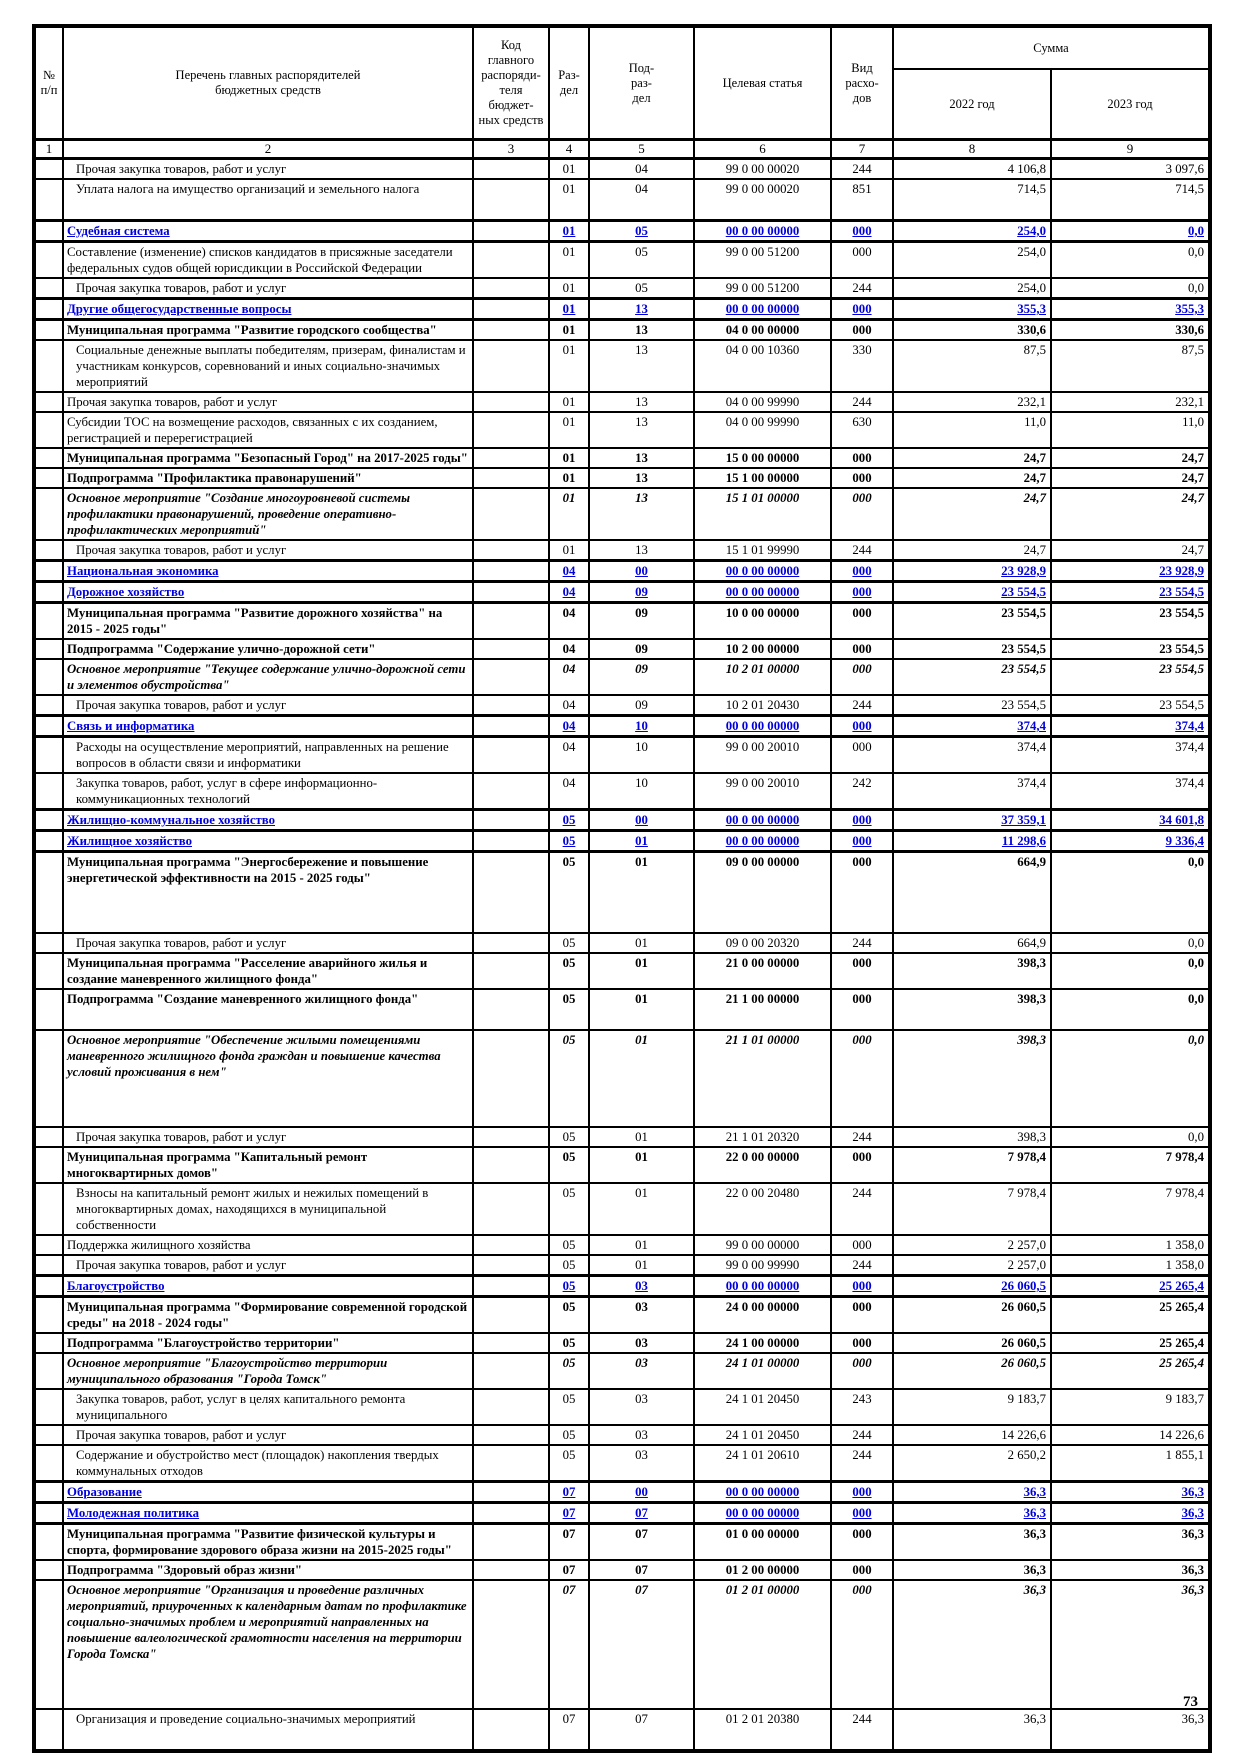 Image resolution: width=1240 pixels, height=1754 pixels. What do you see at coordinates (268, 571) in the screenshot?
I see `row-label: Национальная экономика` at bounding box center [268, 571].